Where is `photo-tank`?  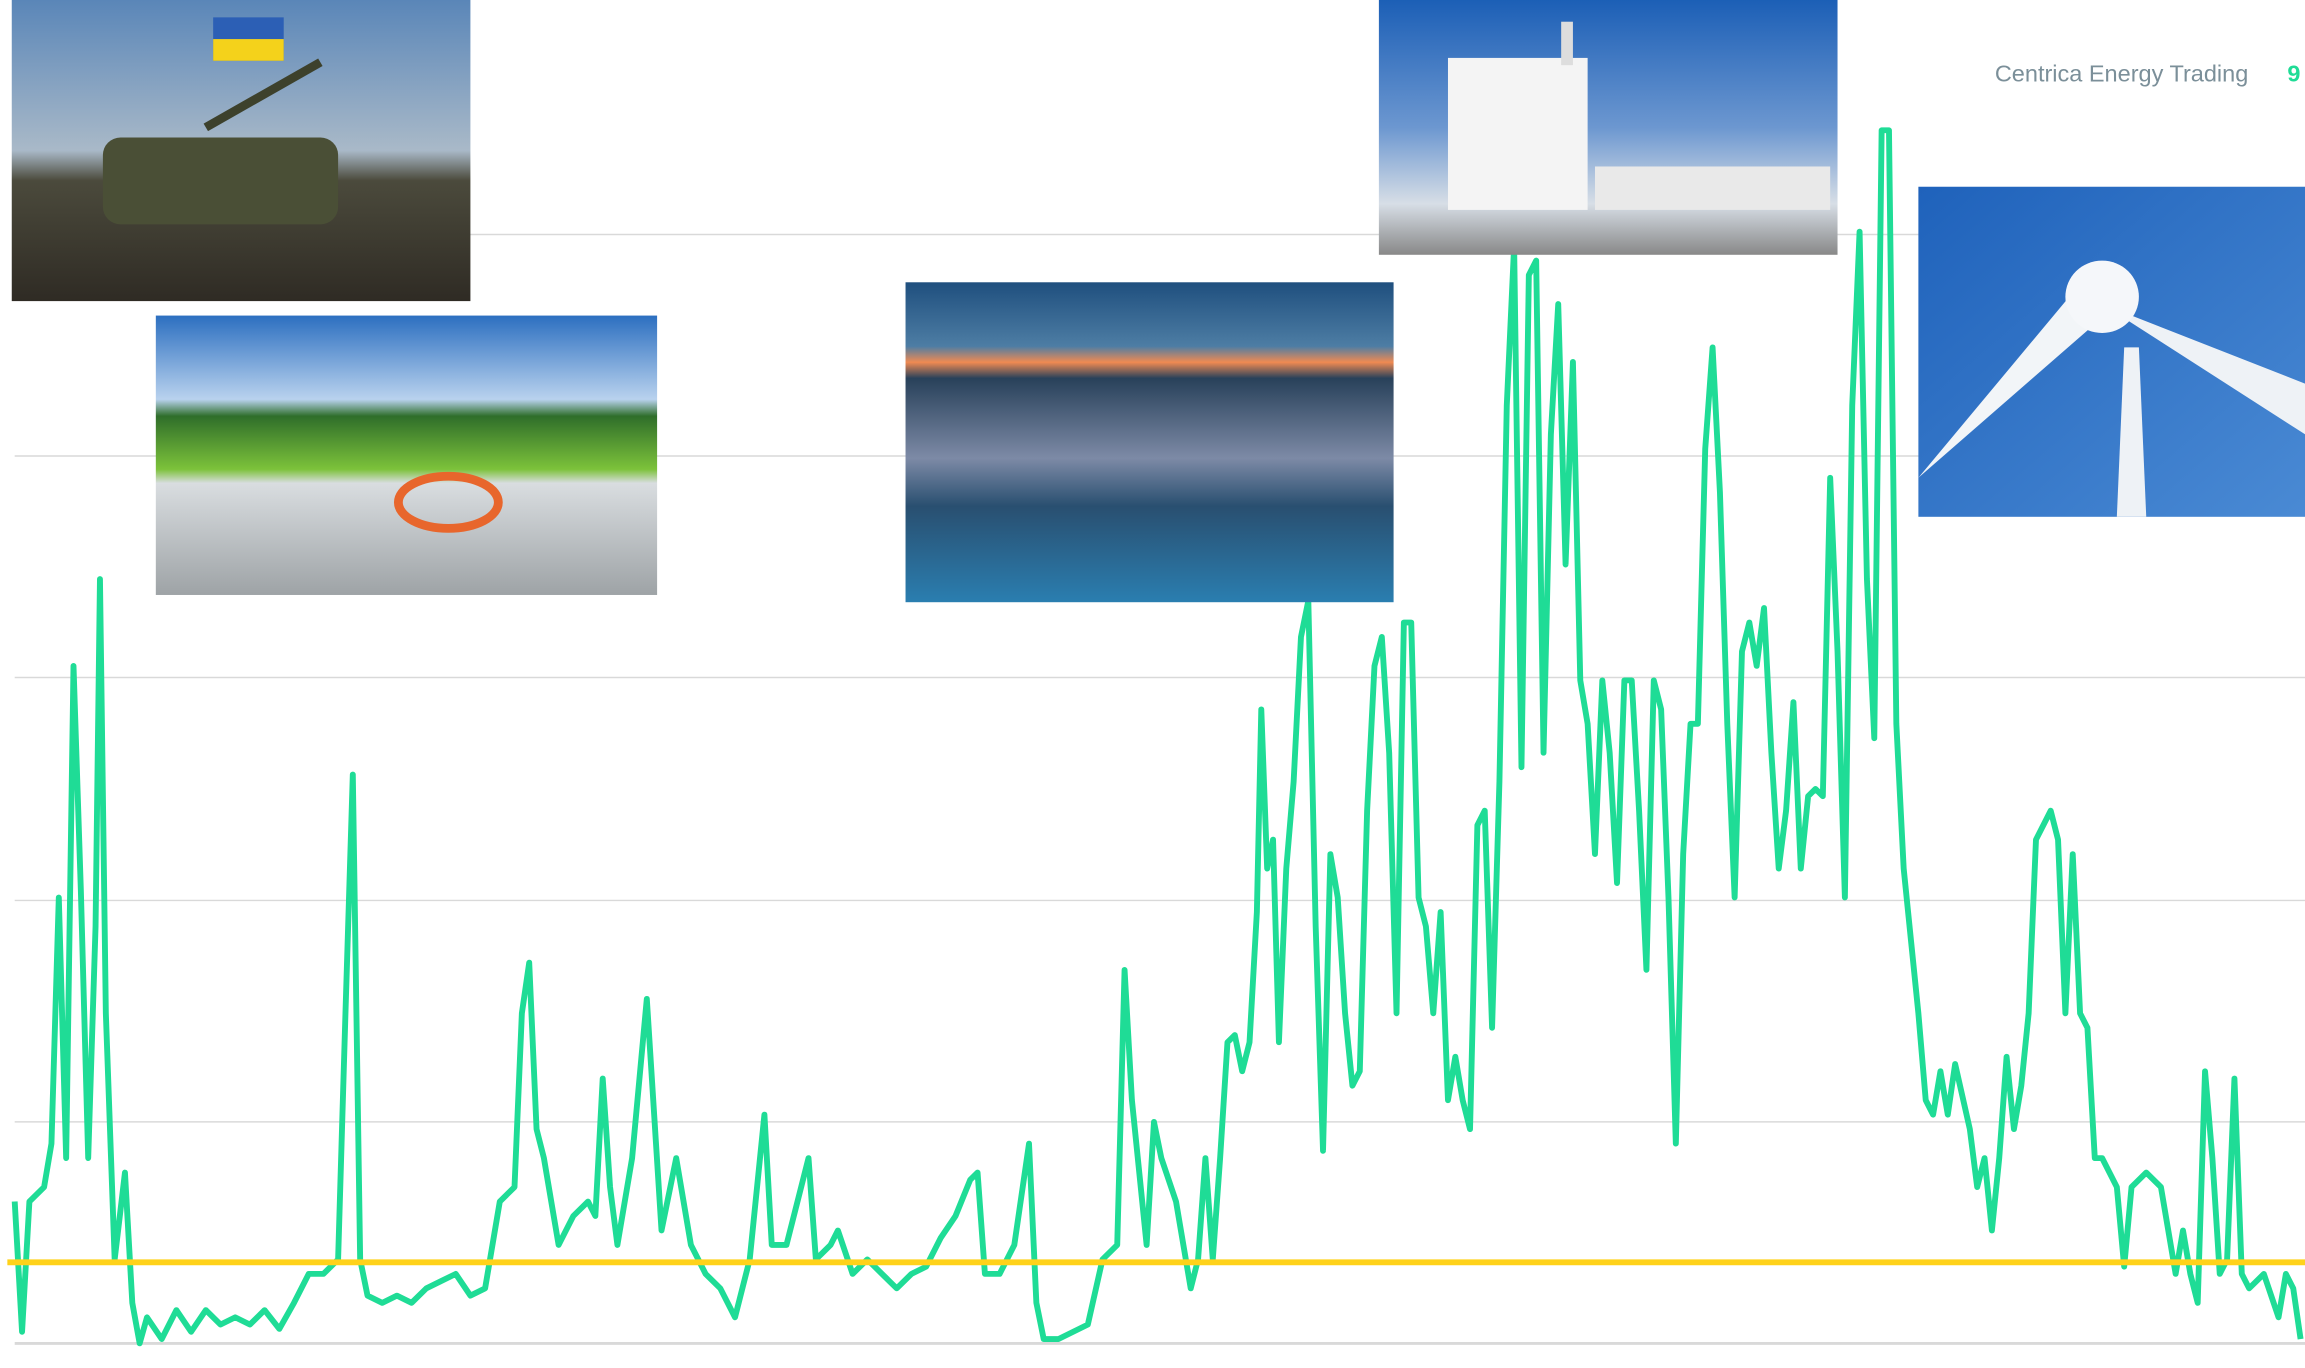
photo-tank is located at coordinates (241, 151).